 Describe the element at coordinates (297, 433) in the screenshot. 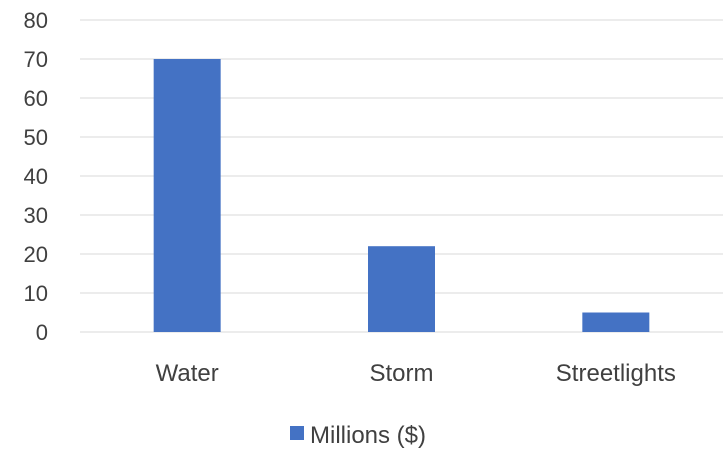

I see `legend-swatch` at that location.